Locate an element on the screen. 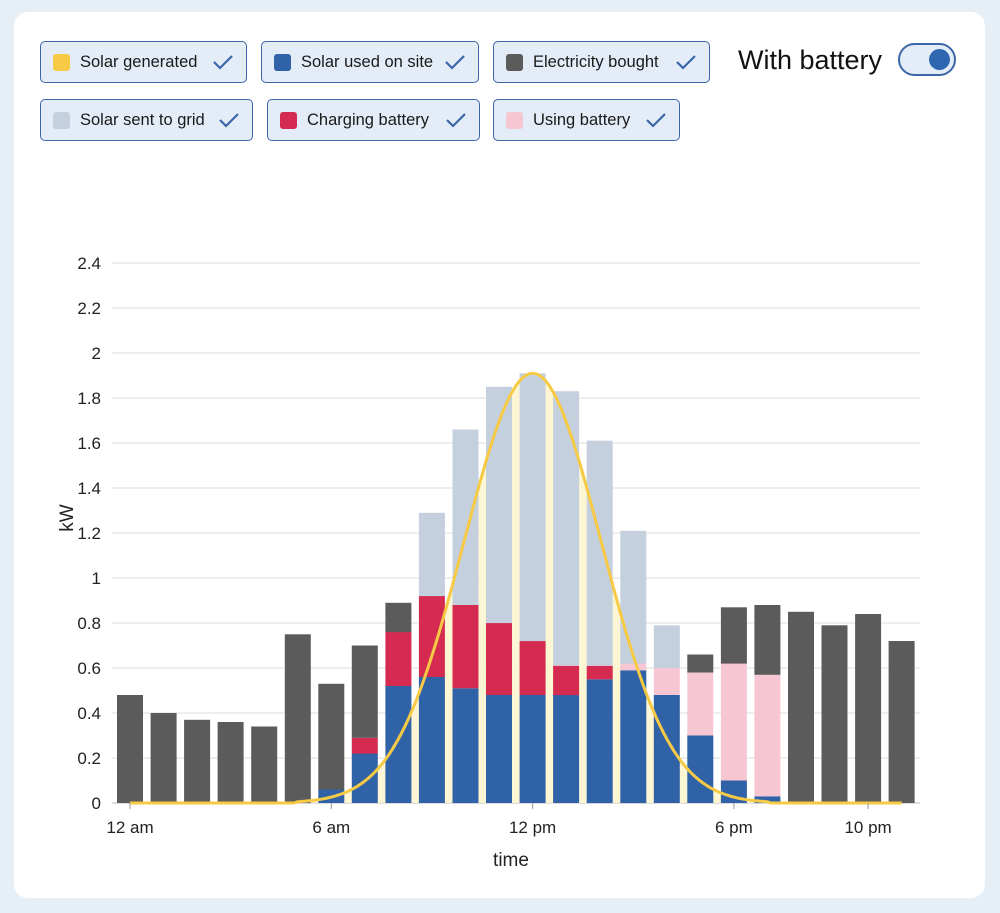  legend-label: Charging battery is located at coordinates (368, 119).